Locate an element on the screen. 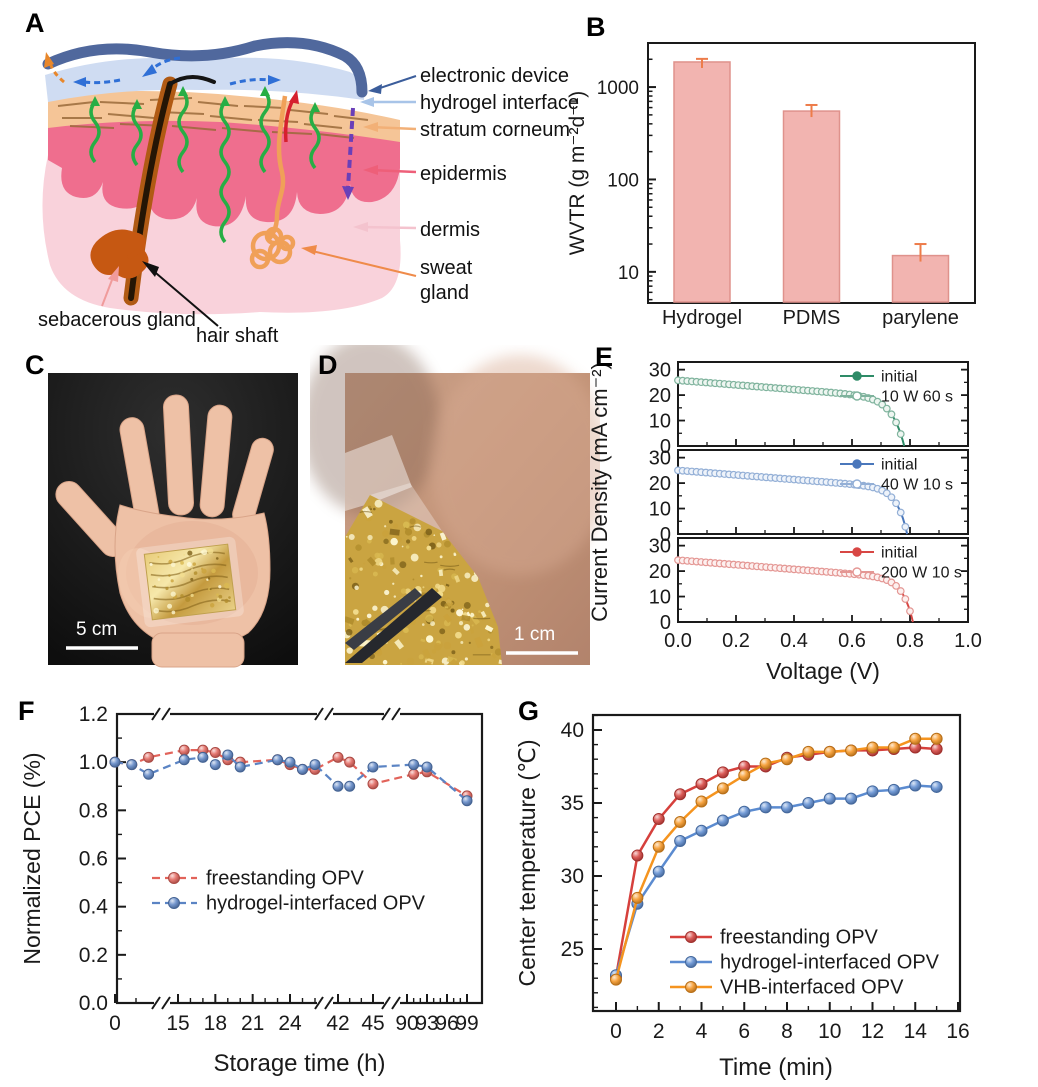  inward-arrow is located at coordinates (350, 148).